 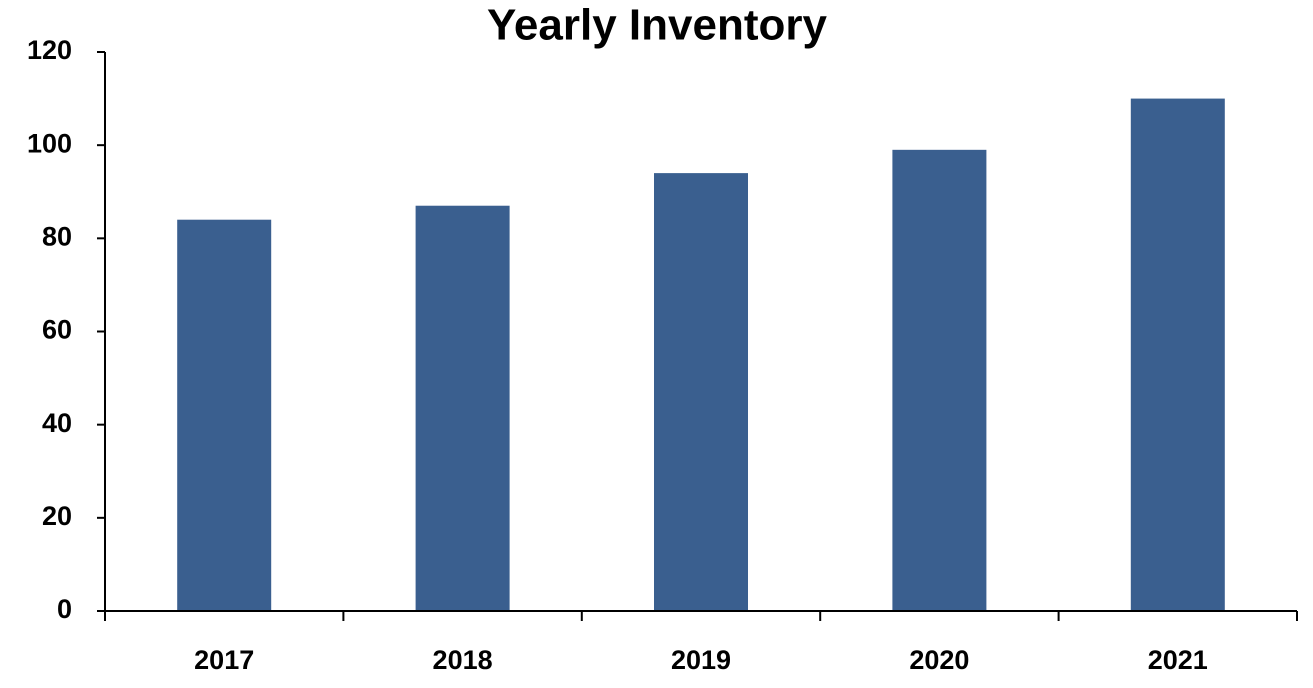 What do you see at coordinates (701, 660) in the screenshot?
I see `x-tick-label: 2019` at bounding box center [701, 660].